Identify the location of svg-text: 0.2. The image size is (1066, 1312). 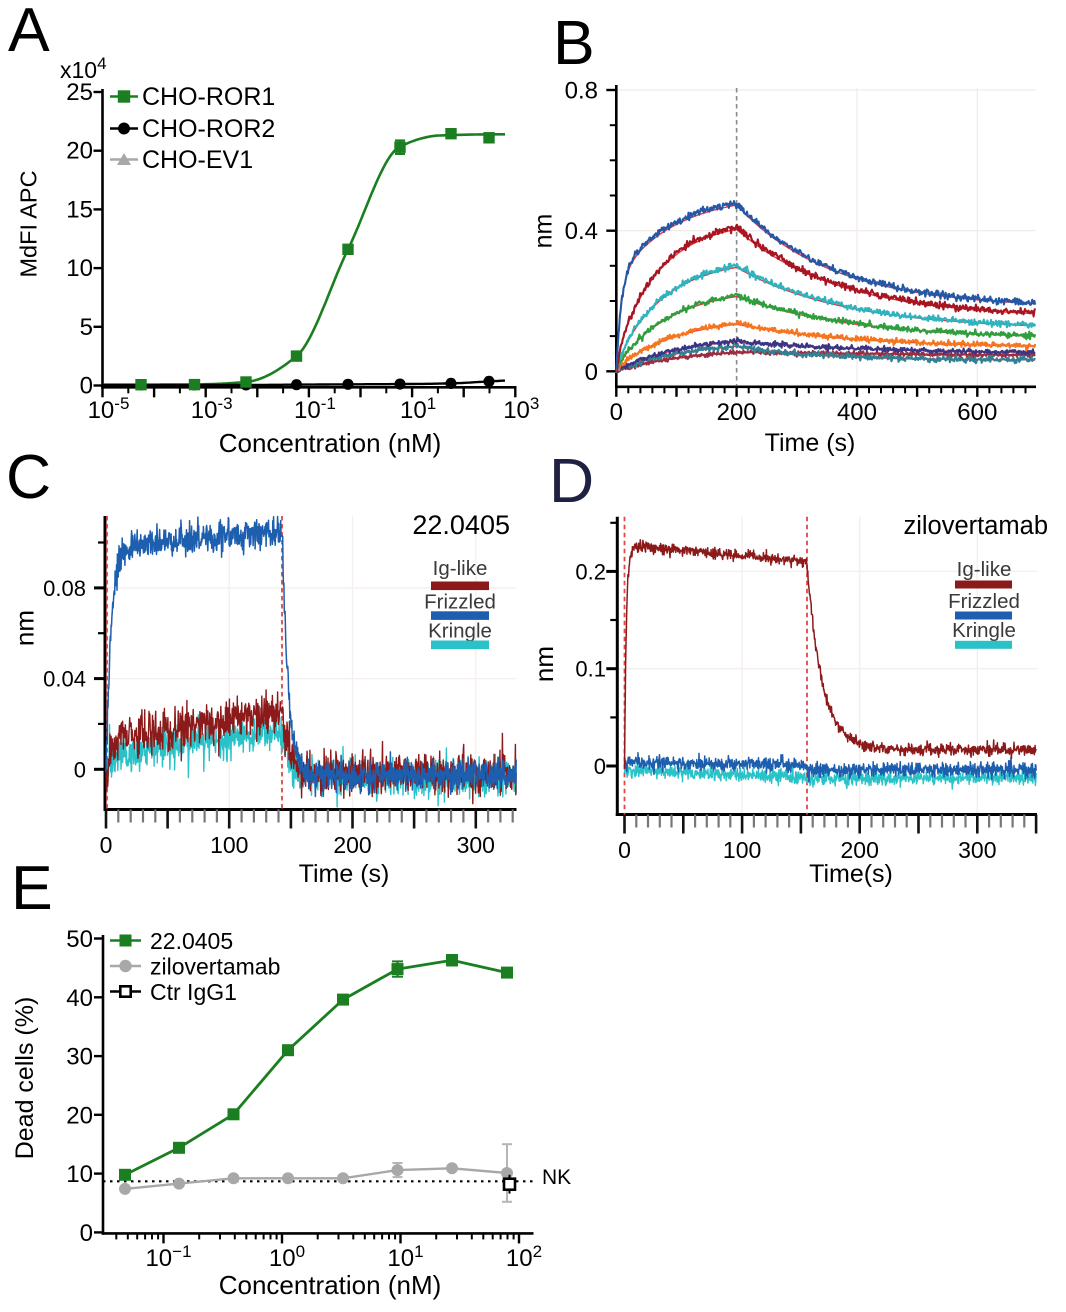
(590, 571).